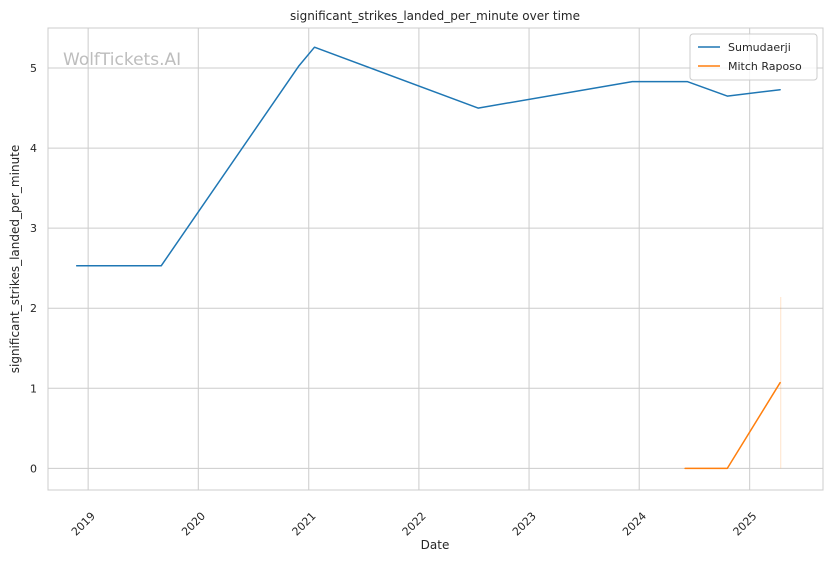 This screenshot has height=561, width=832. I want to click on y-tick-label: 1, so click(33, 388).